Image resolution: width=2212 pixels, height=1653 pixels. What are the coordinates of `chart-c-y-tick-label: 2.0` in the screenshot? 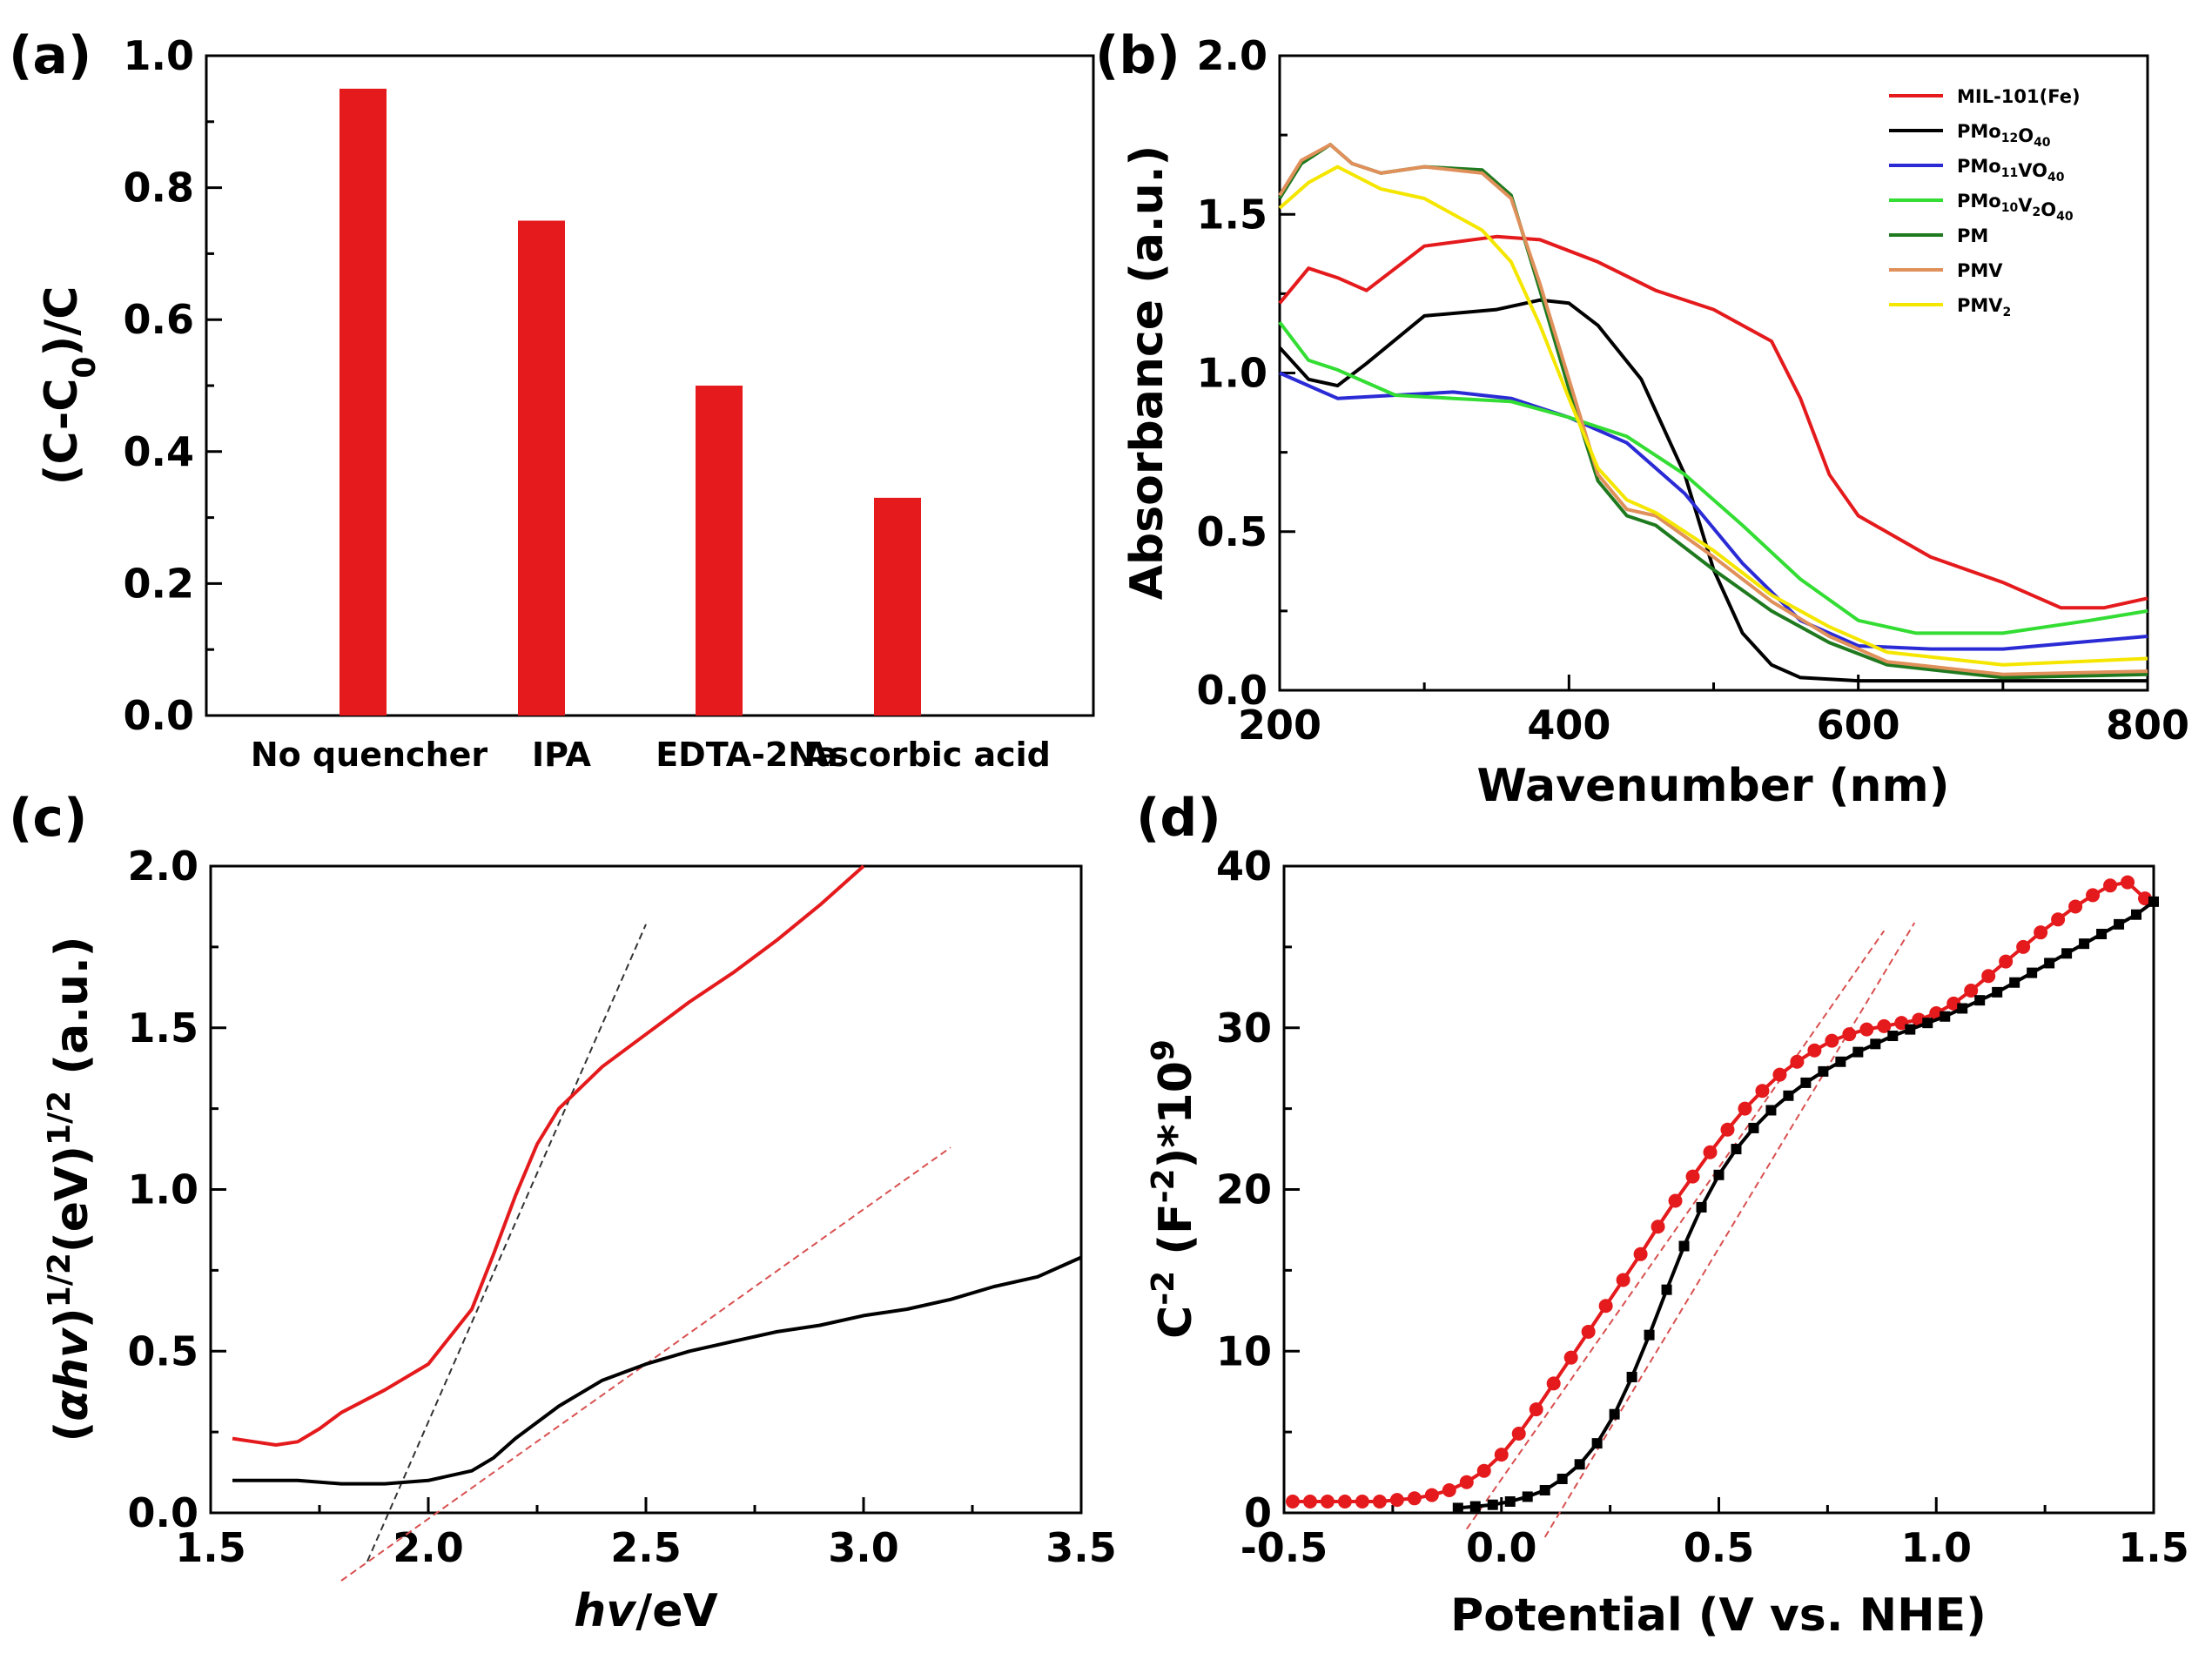 It's located at (163, 866).